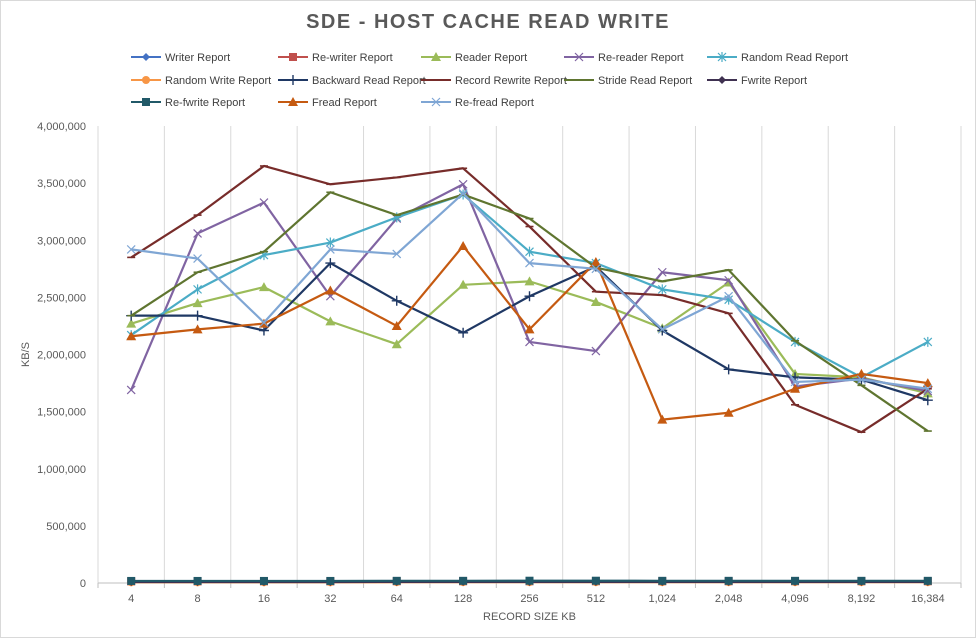  I want to click on y-tick-label: 2,000,000, so click(61, 356).